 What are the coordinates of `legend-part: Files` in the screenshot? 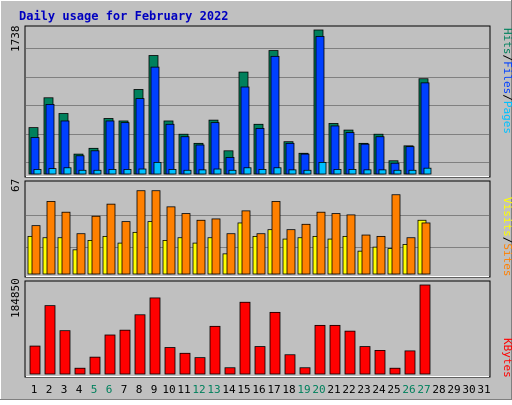 It's located at (506, 77).